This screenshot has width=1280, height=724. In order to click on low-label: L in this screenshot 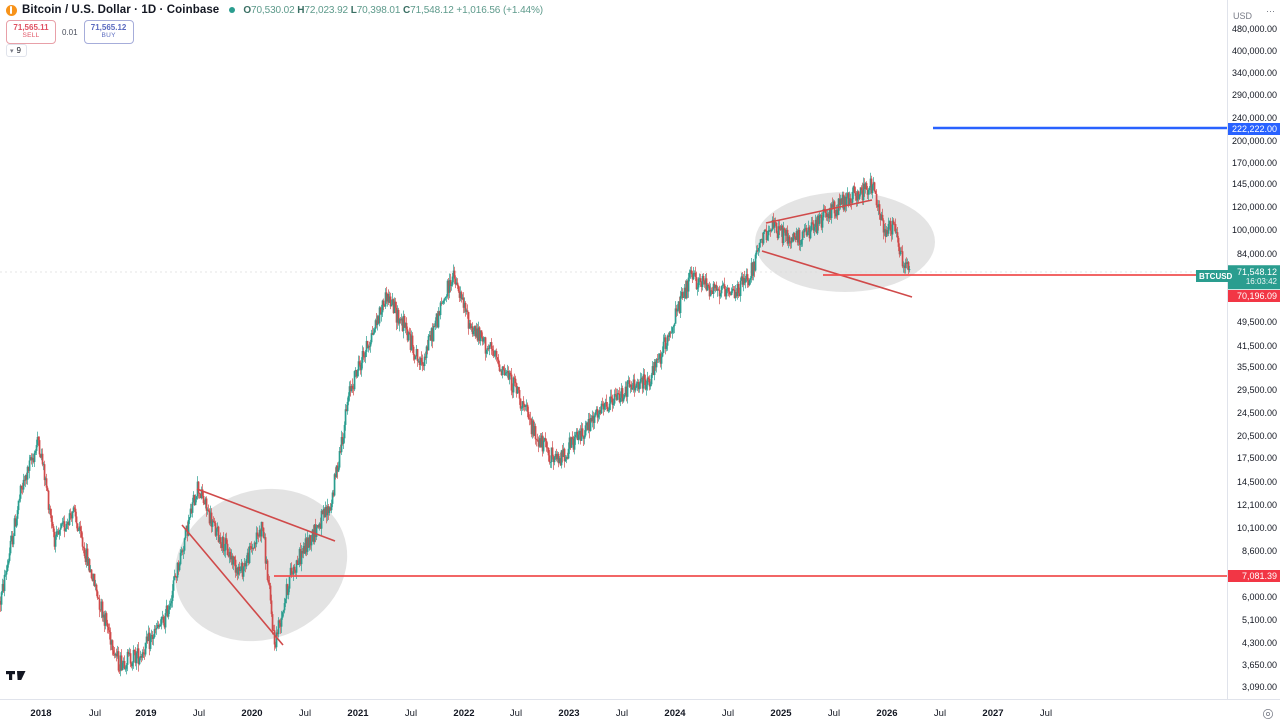, I will do `click(353, 10)`.